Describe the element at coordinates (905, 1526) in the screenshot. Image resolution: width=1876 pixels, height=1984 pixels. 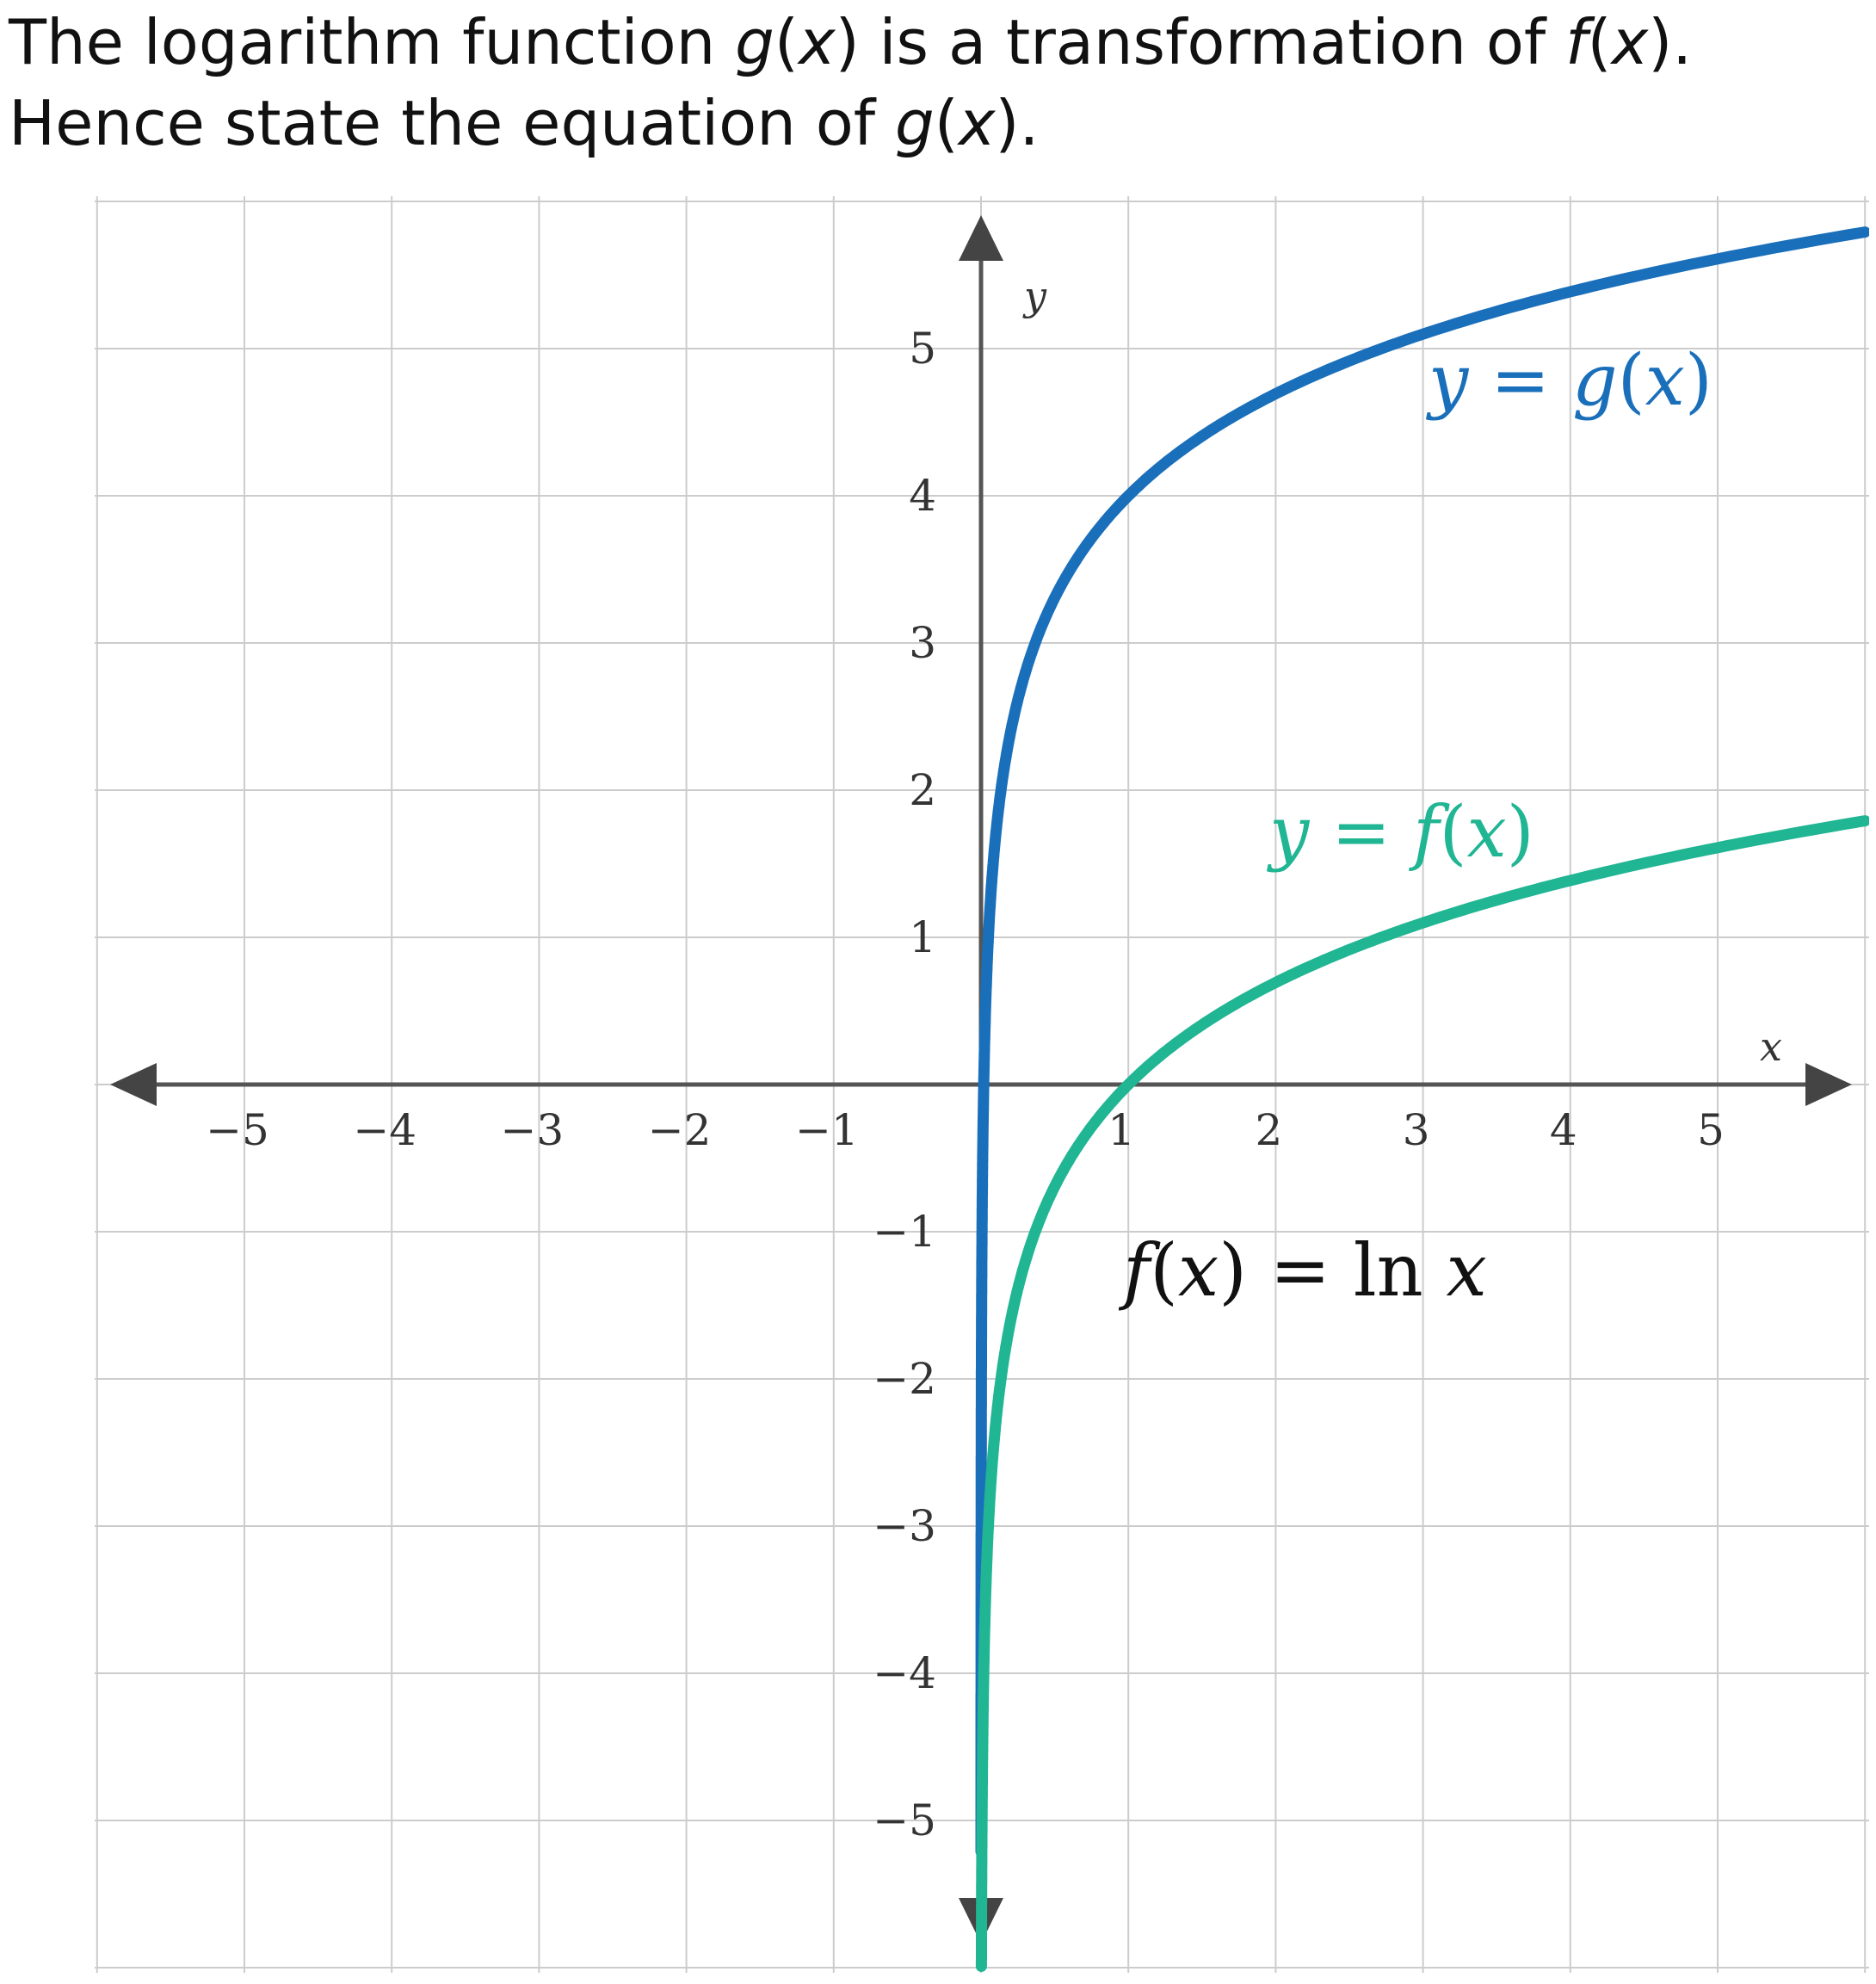
I see `y-tick-label: −3` at that location.